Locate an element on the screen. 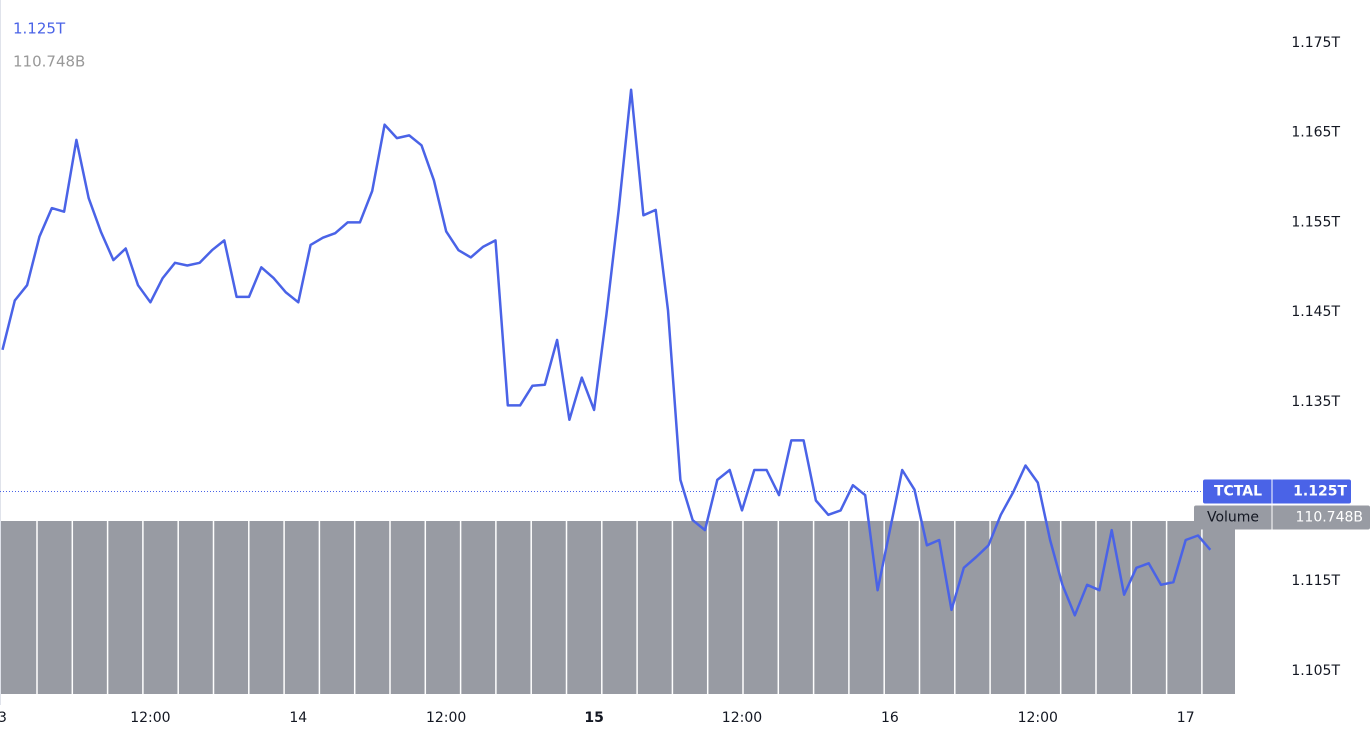 This screenshot has height=740, width=1371. volume-tag-name: Volume is located at coordinates (1233, 518).